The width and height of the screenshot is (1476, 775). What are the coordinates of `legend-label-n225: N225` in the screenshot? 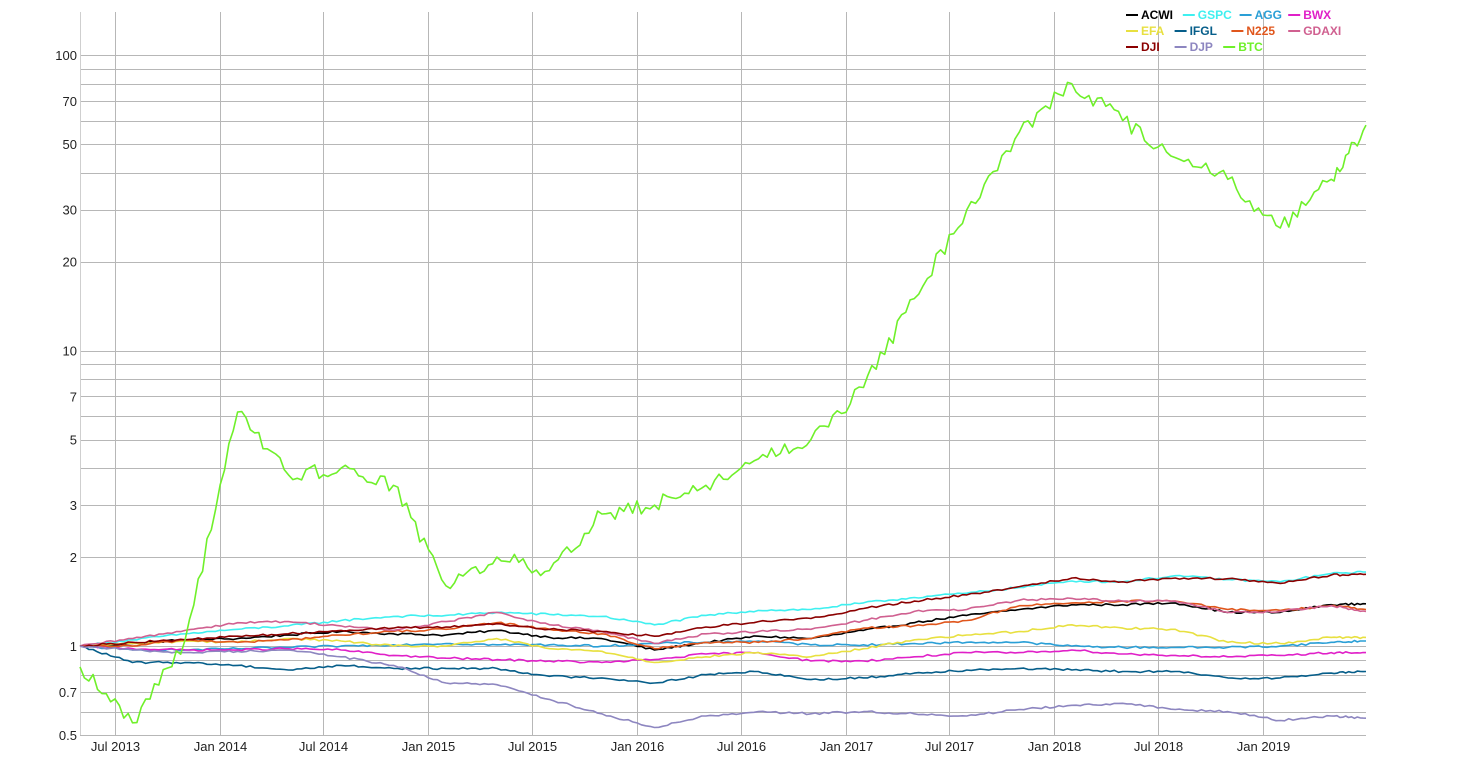 It's located at (1260, 31).